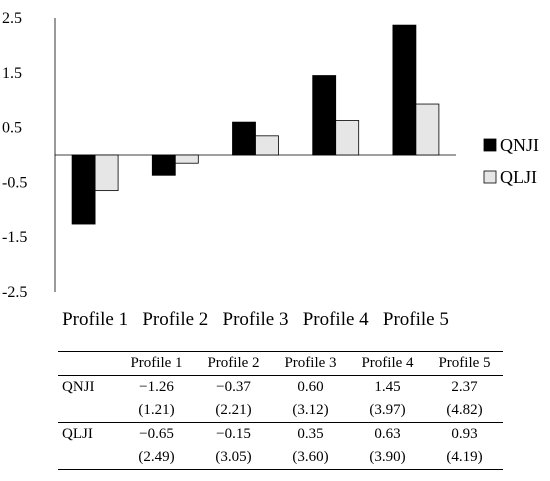 Image resolution: width=550 pixels, height=481 pixels. What do you see at coordinates (12, 18) in the screenshot?
I see `y-tick-label: 2.5` at bounding box center [12, 18].